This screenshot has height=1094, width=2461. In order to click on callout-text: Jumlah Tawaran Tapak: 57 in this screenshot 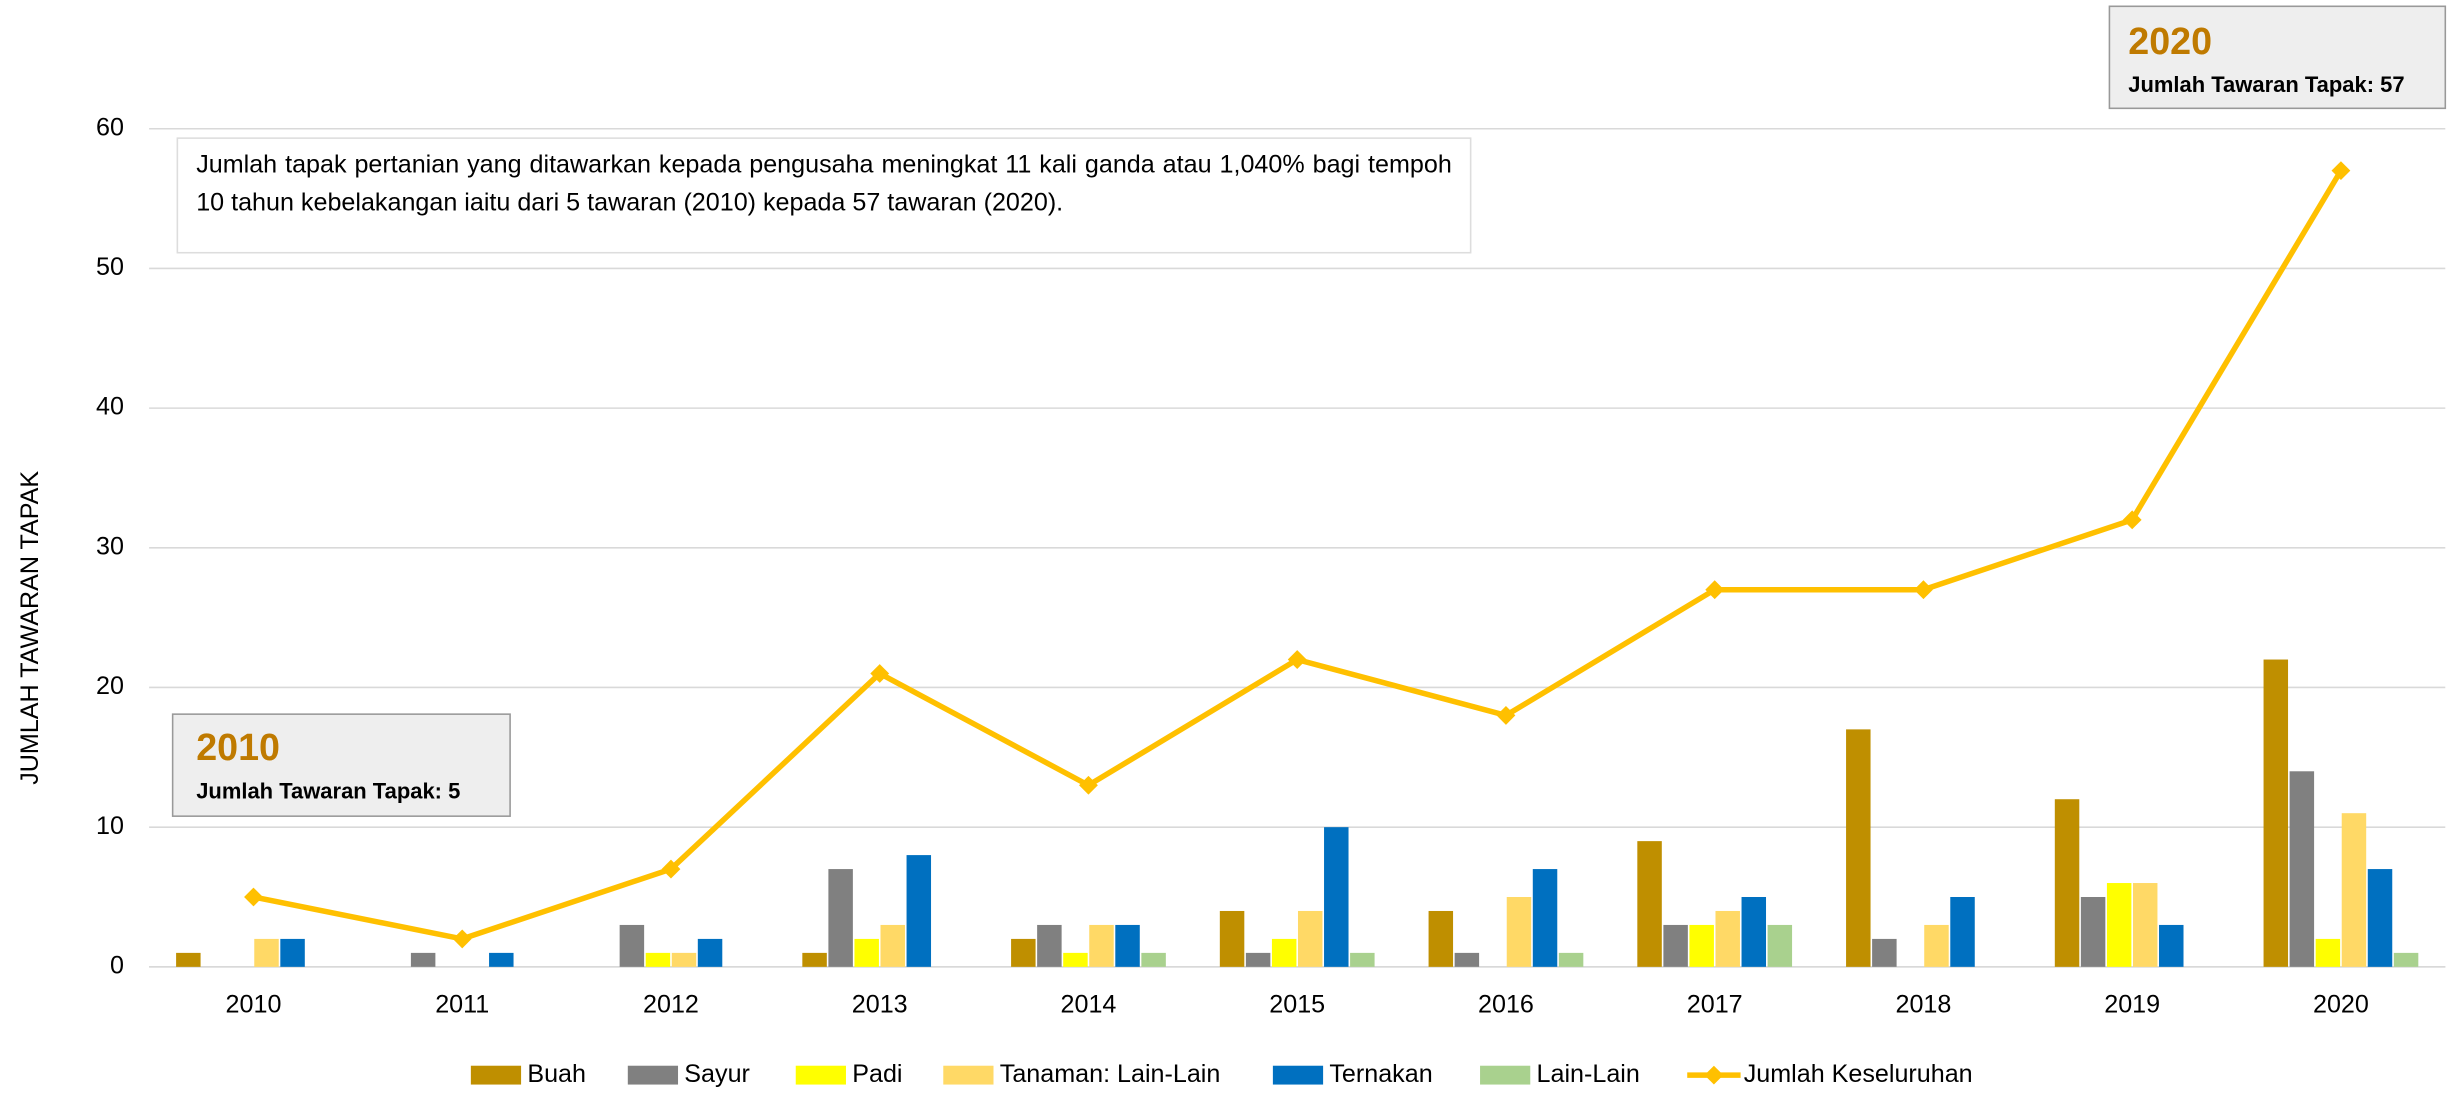, I will do `click(2266, 84)`.